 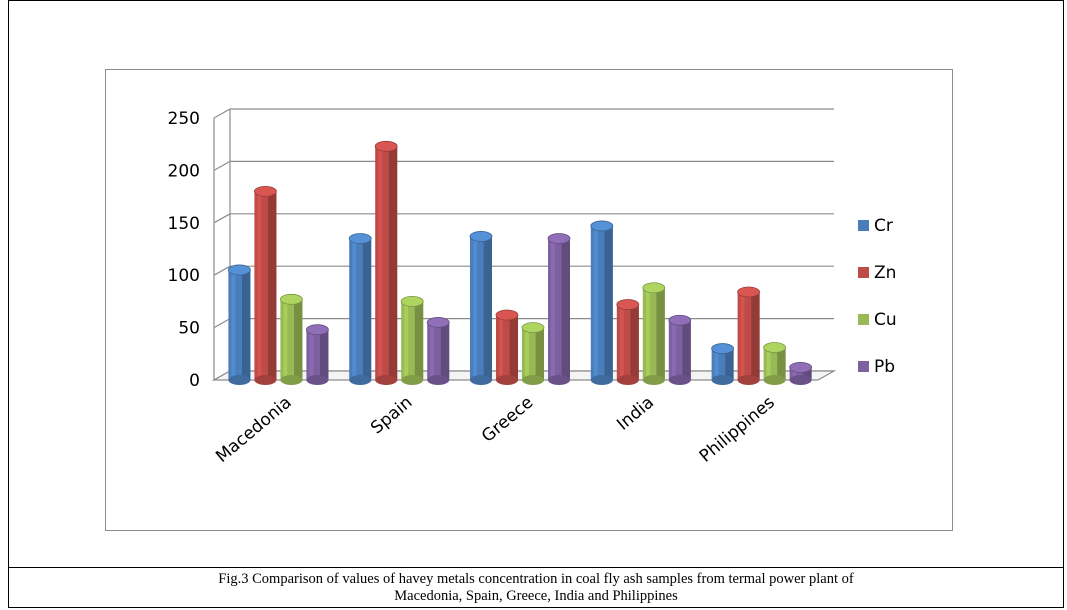 What do you see at coordinates (184, 224) in the screenshot?
I see `y-tick-label: 150` at bounding box center [184, 224].